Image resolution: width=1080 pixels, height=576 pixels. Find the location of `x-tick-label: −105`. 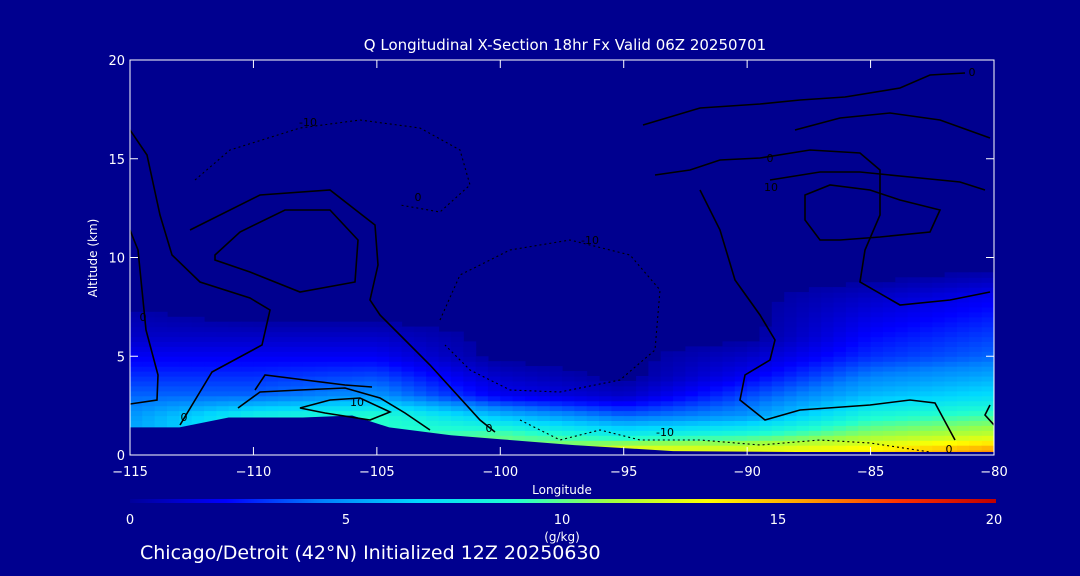

x-tick-label: −105 is located at coordinates (377, 472).